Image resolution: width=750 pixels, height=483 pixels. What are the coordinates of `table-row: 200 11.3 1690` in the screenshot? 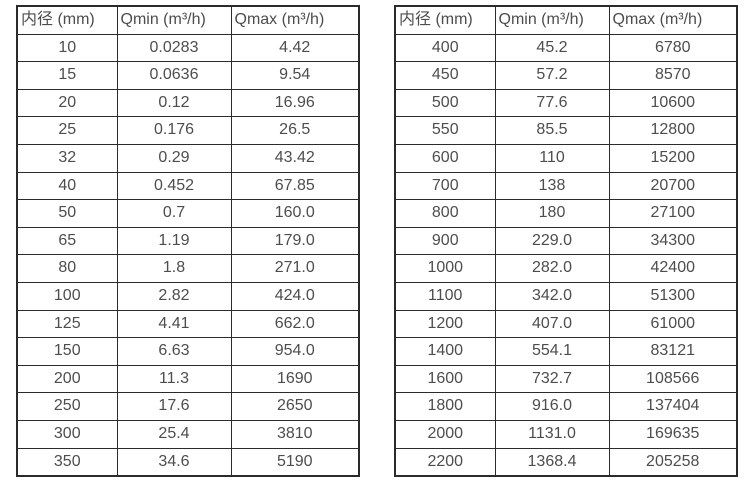 It's located at (188, 379).